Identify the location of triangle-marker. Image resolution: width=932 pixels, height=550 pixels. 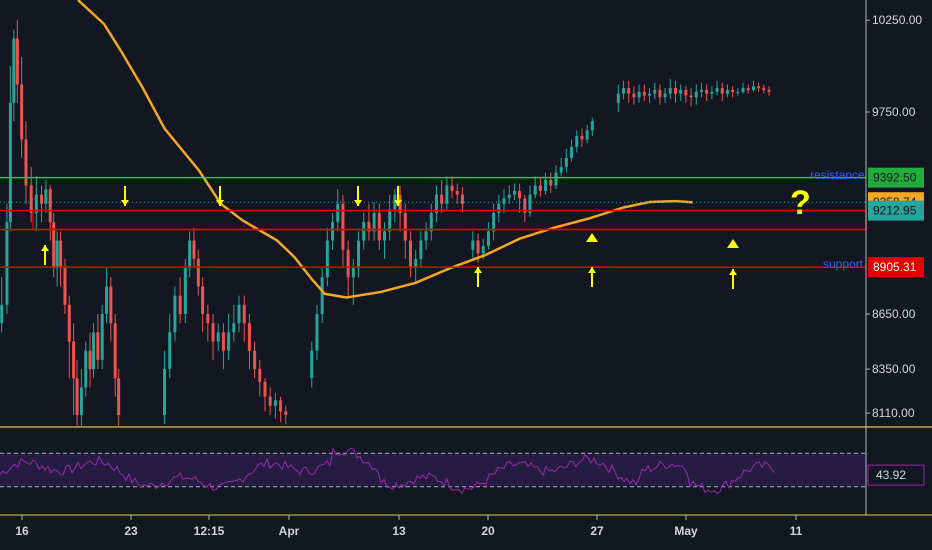
(592, 237).